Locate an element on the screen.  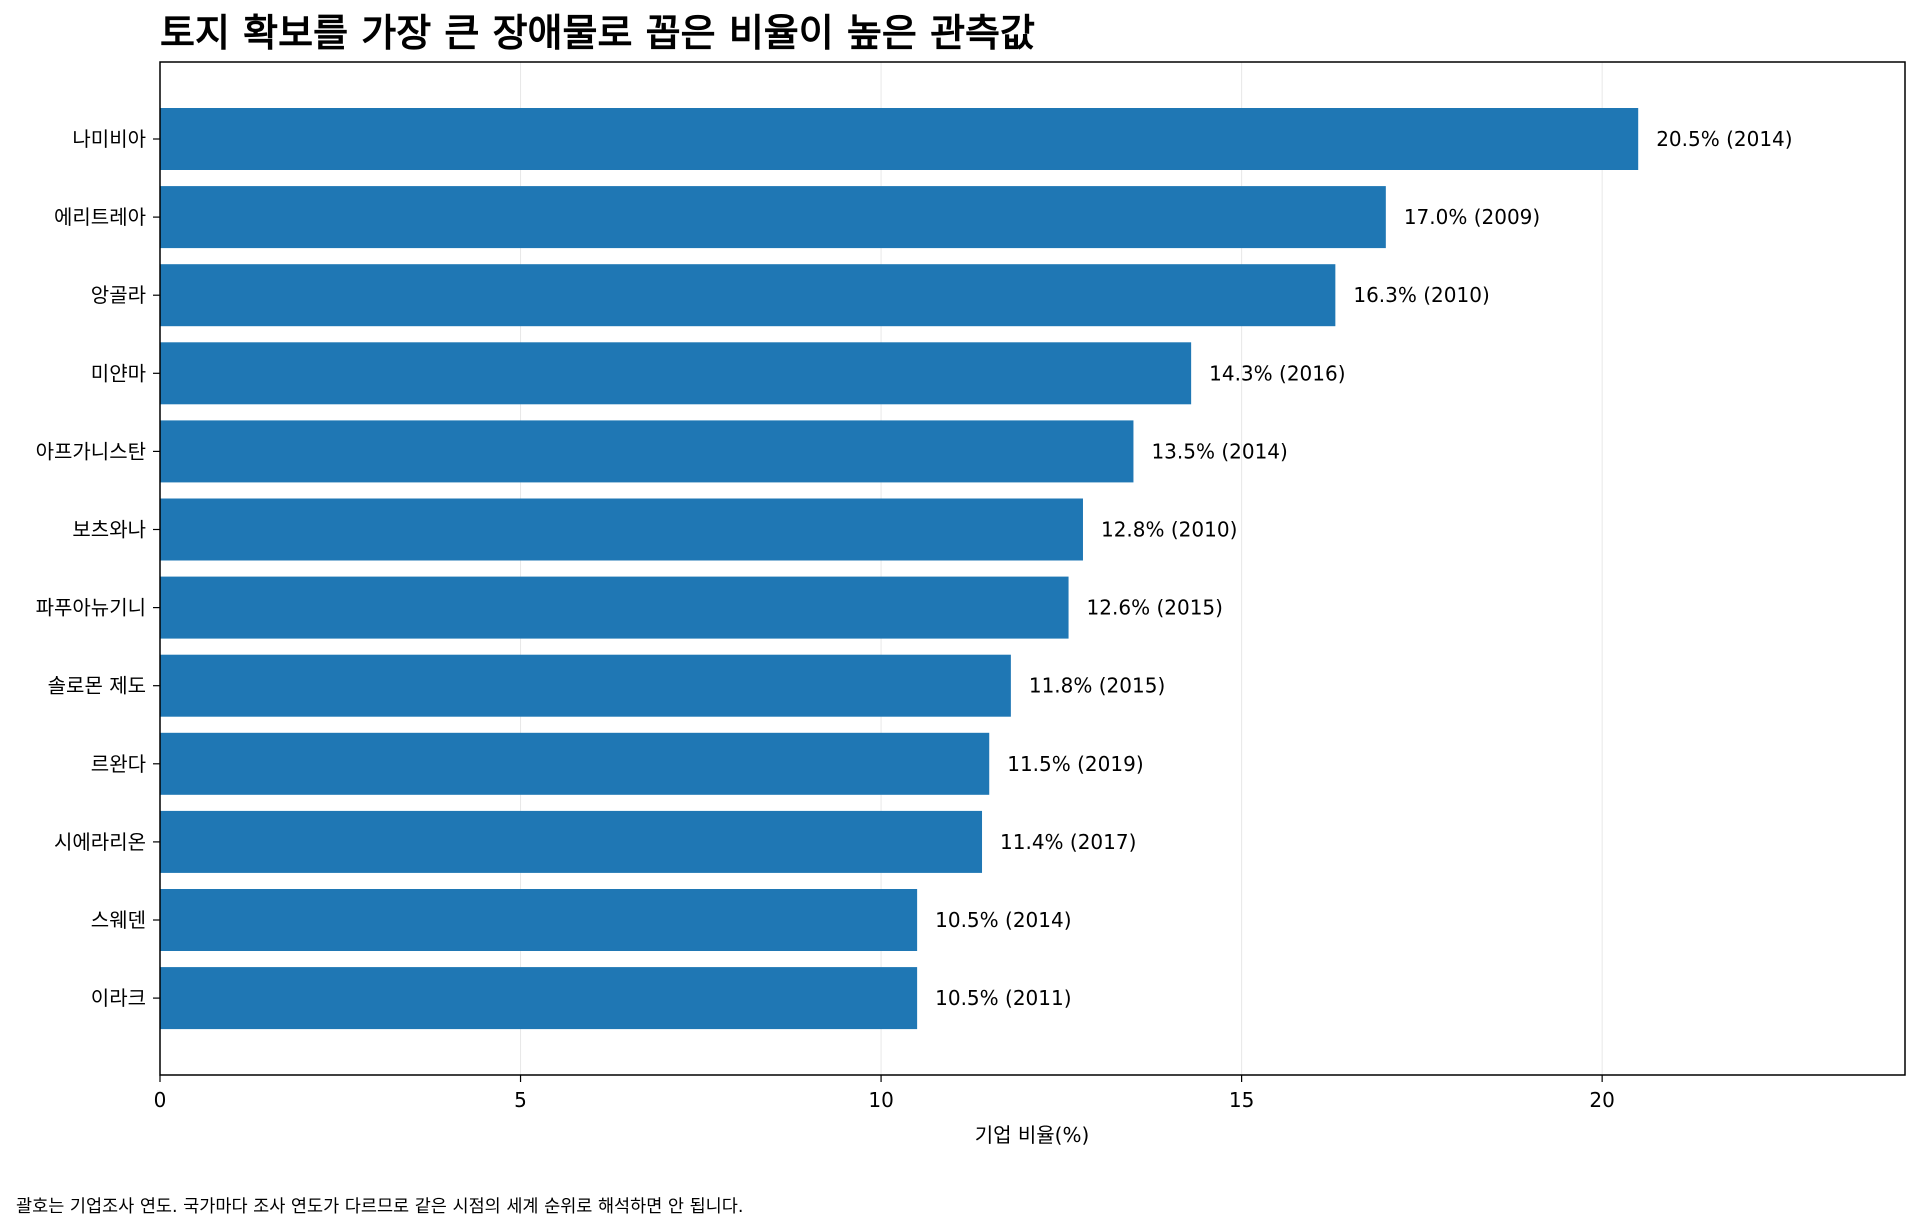
data-label: 12.8% (2010) is located at coordinates (1169, 530).